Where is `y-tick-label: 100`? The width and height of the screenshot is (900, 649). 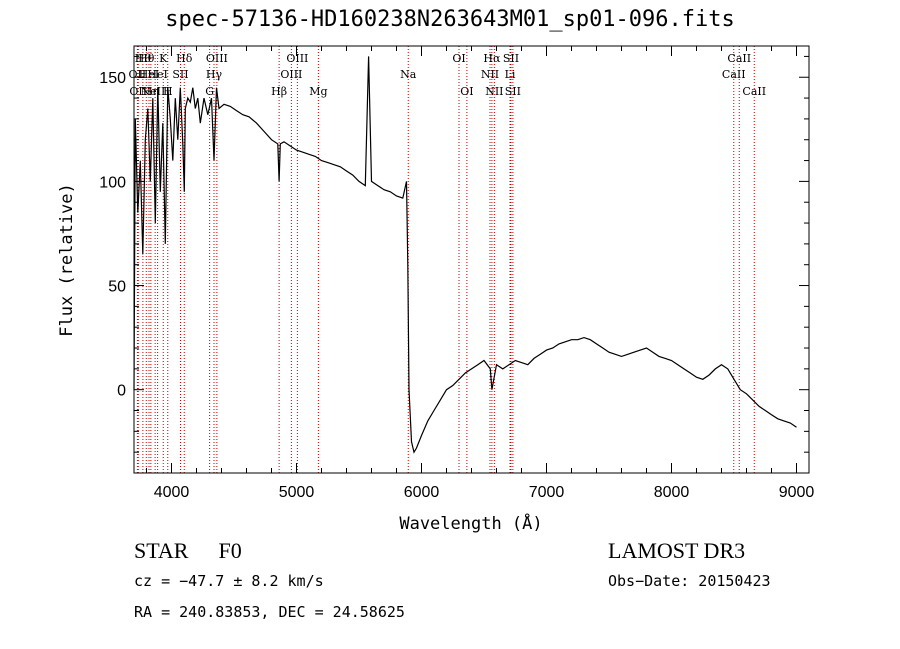
y-tick-label: 100 is located at coordinates (112, 182).